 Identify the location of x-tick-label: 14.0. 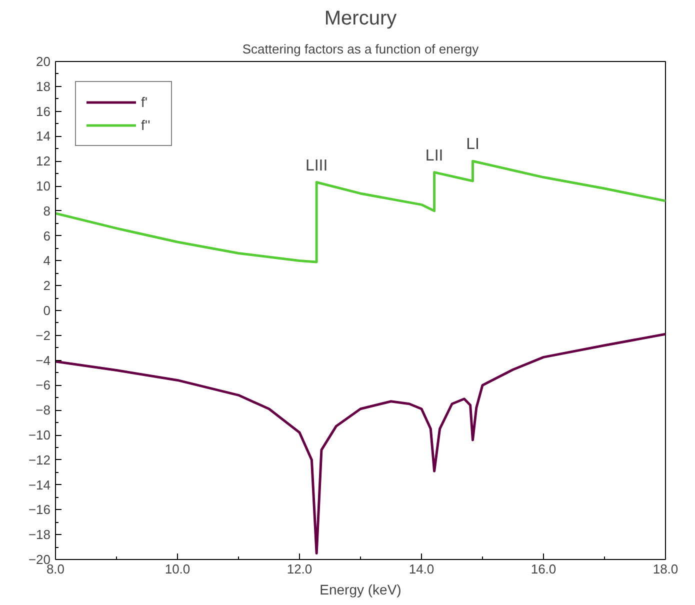
(421, 569).